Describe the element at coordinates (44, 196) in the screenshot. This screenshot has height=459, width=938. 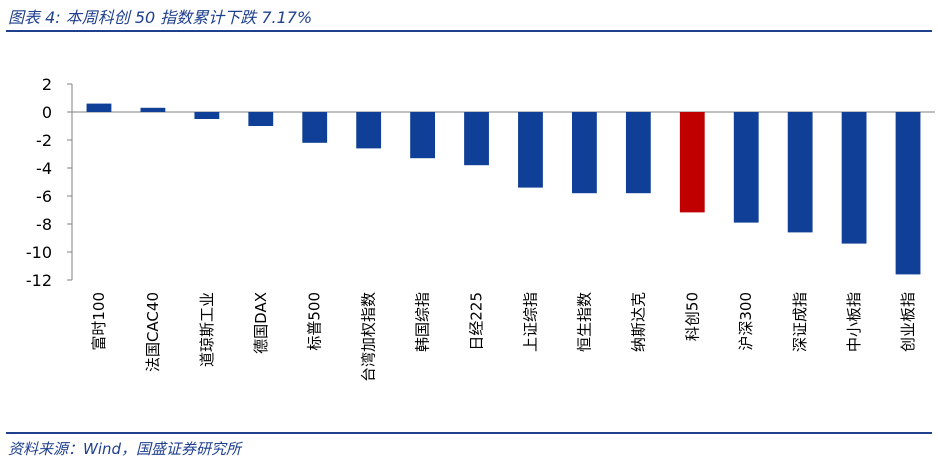
I see `y-tick-label: -6` at that location.